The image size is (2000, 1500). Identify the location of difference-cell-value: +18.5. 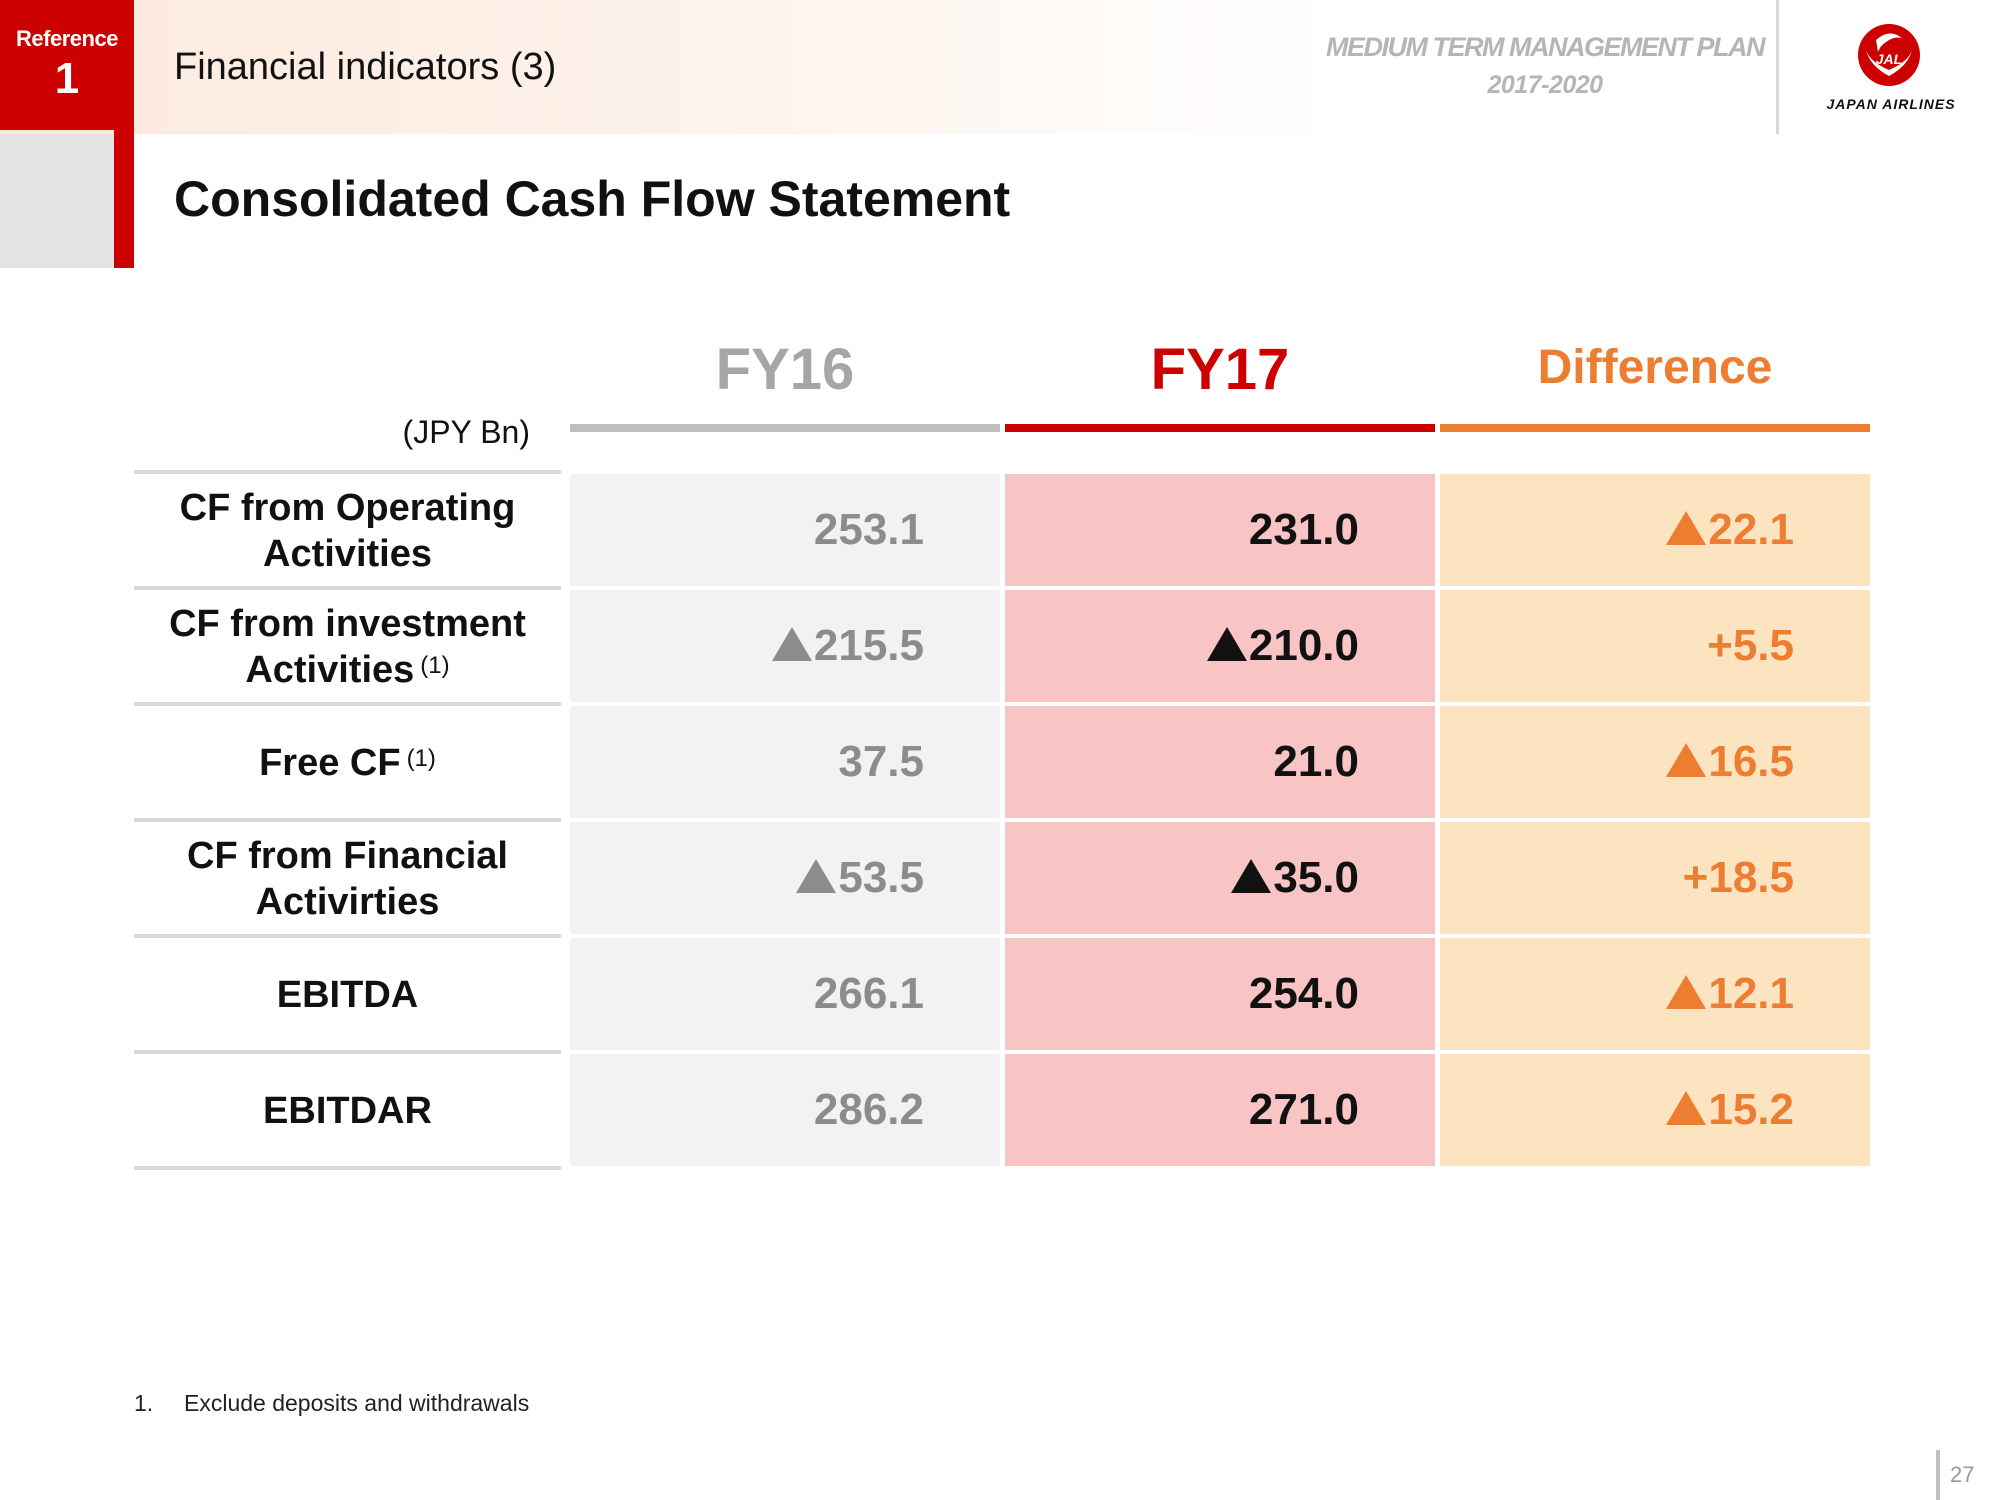
(1738, 877).